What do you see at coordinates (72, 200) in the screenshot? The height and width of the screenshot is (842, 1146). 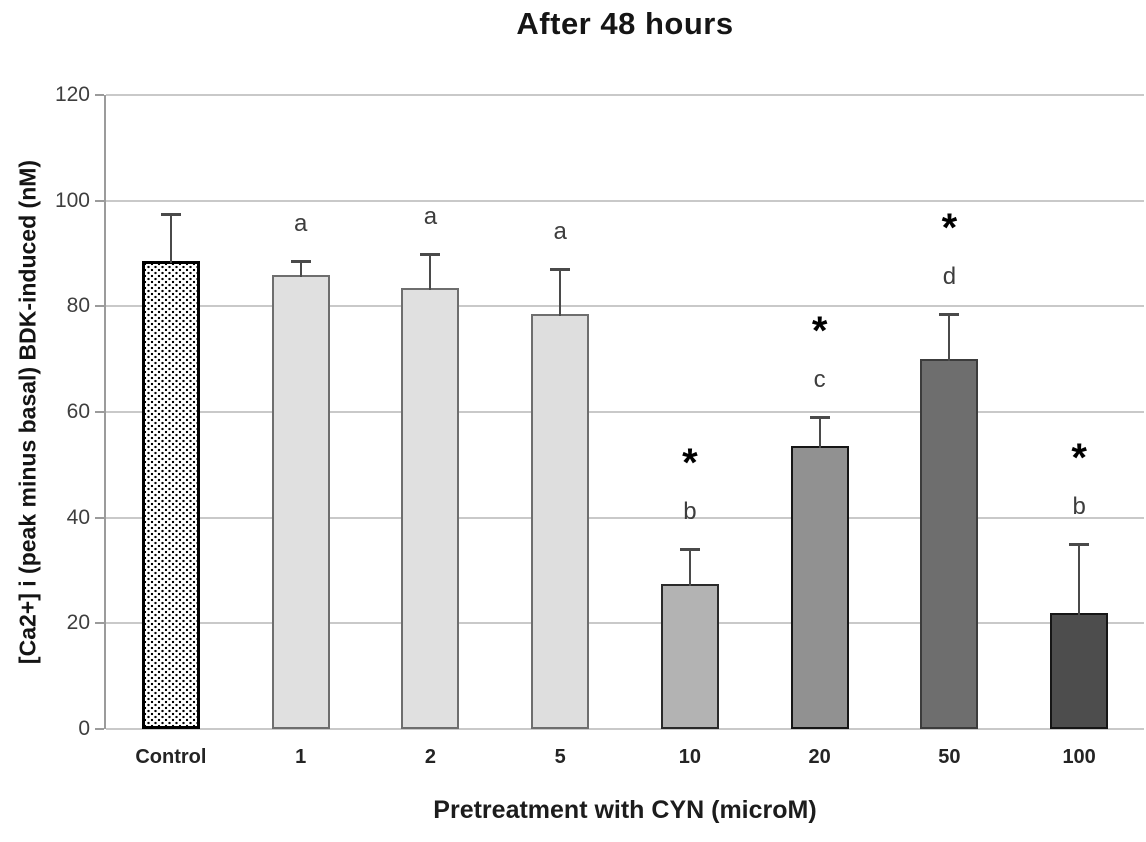 I see `y-tick-label: 100` at bounding box center [72, 200].